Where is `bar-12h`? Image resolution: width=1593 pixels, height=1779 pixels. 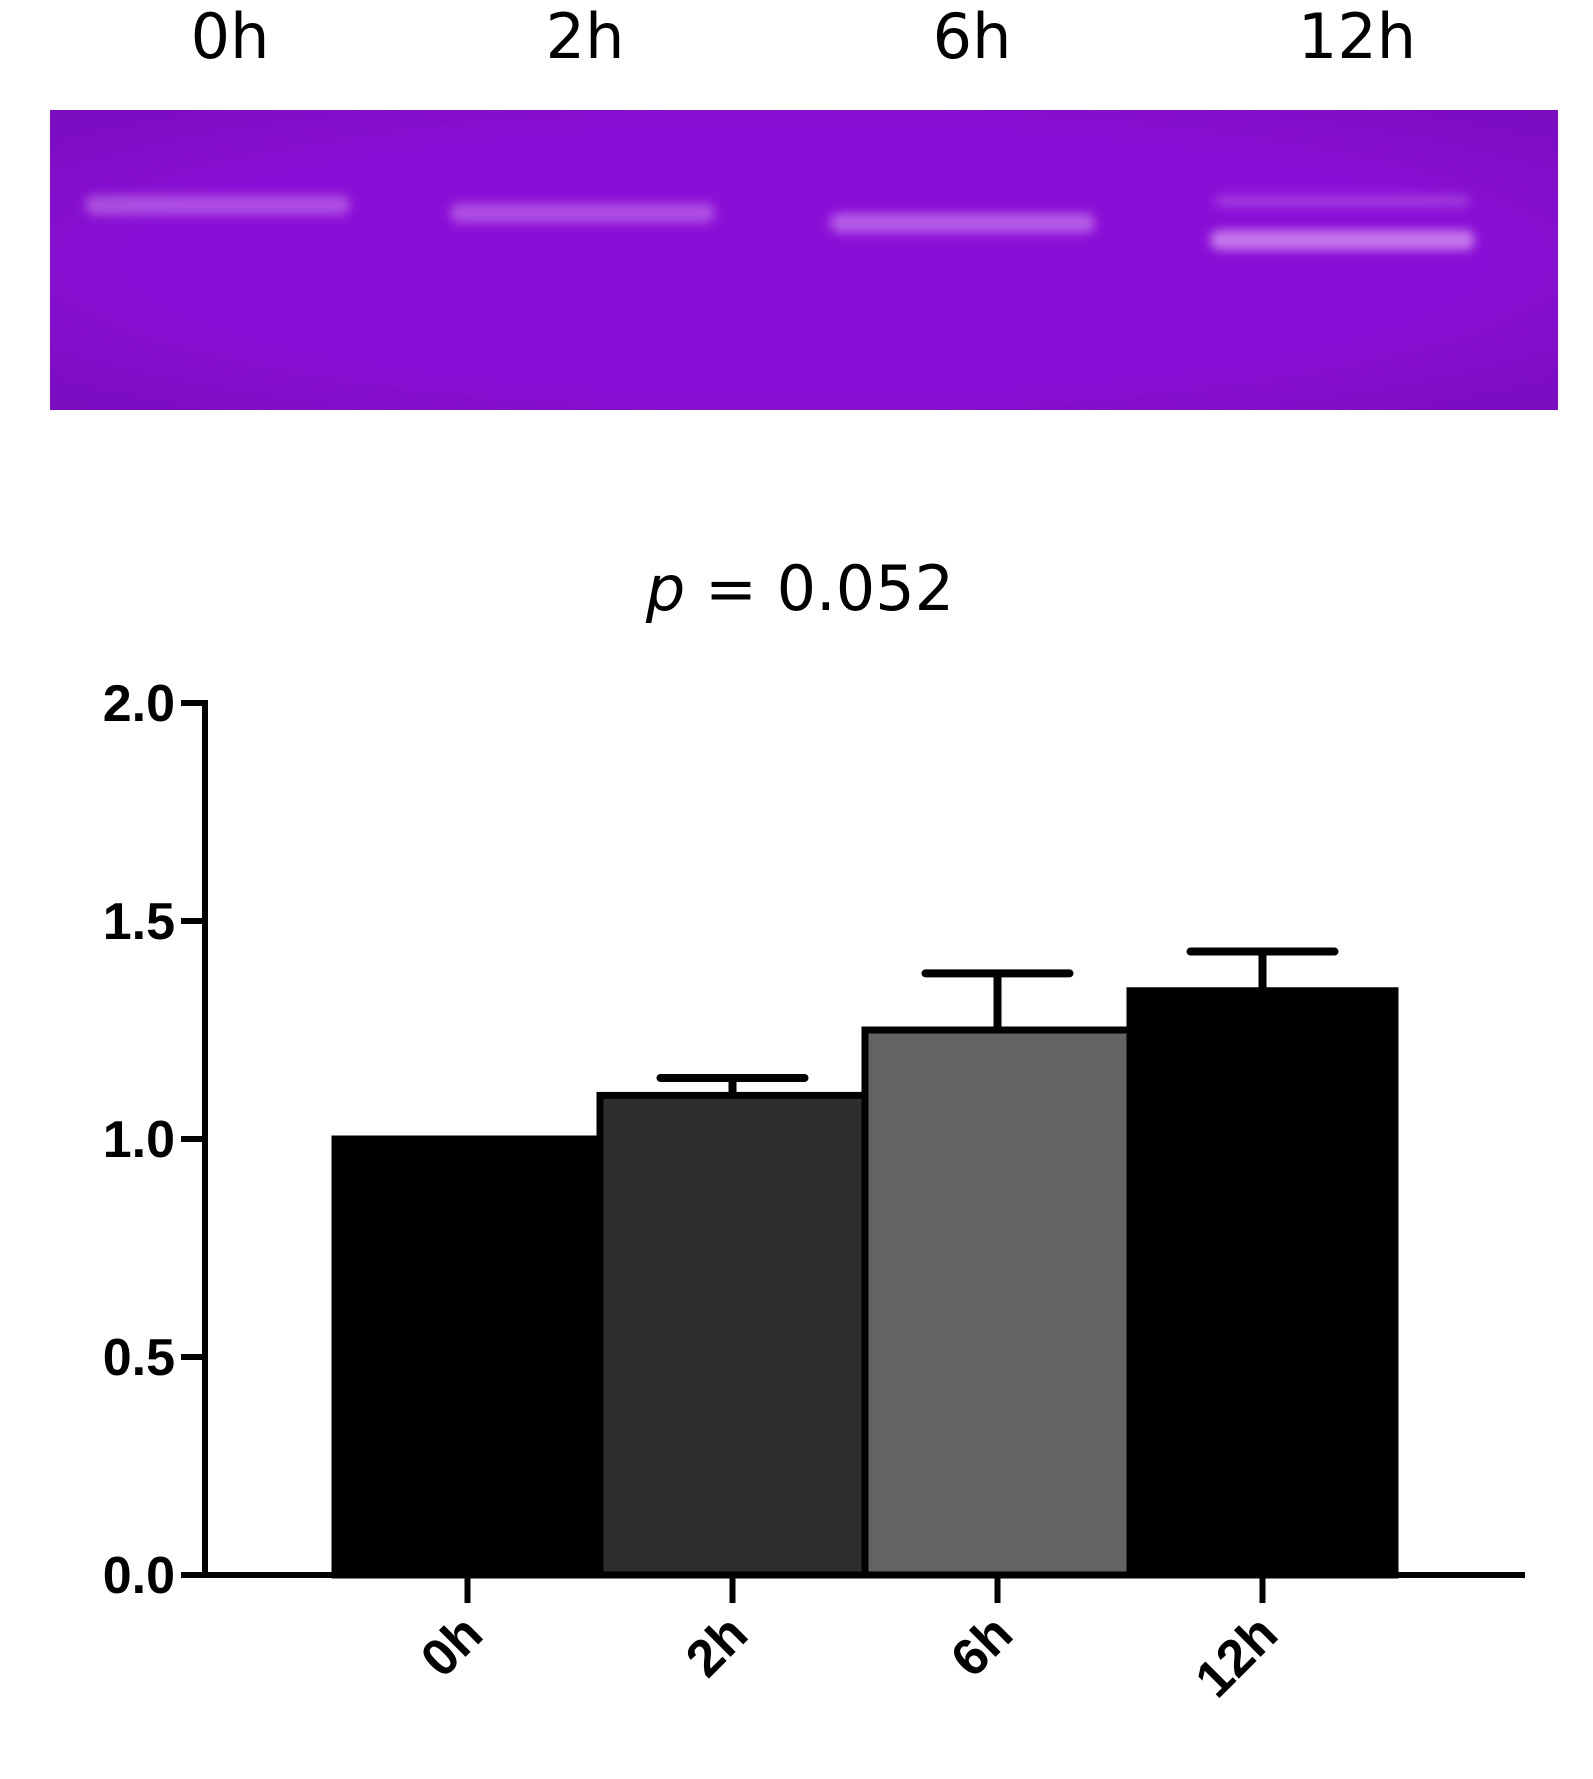 bar-12h is located at coordinates (1262, 1283).